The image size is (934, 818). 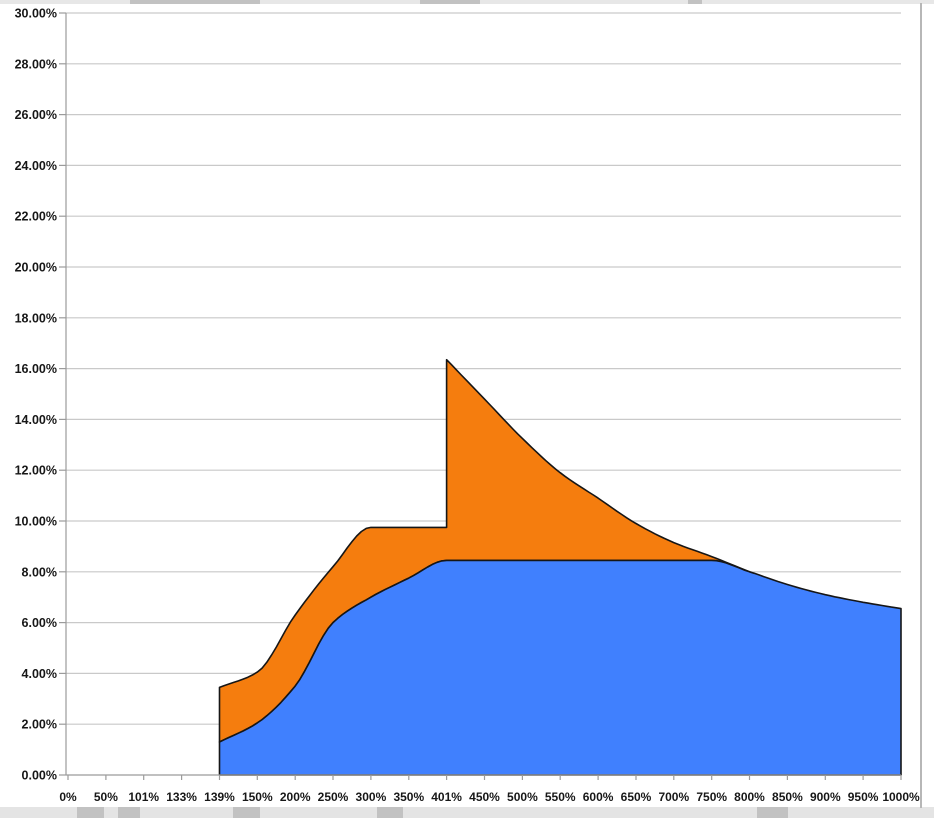 What do you see at coordinates (673, 797) in the screenshot?
I see `x-axis-label: 700%` at bounding box center [673, 797].